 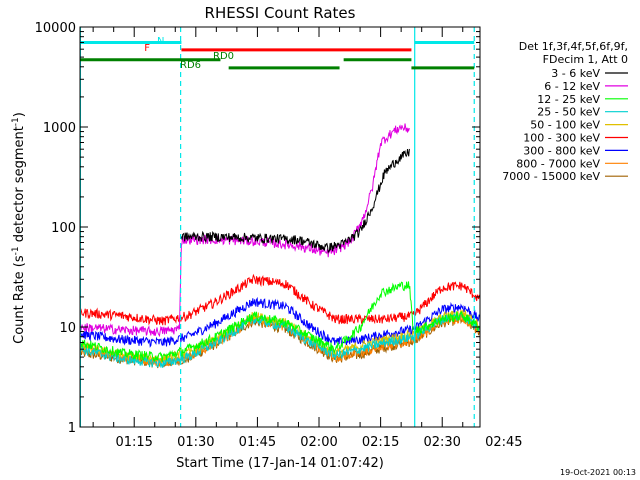 I want to click on state-bar-label-RD6: RD6, so click(x=190, y=65).